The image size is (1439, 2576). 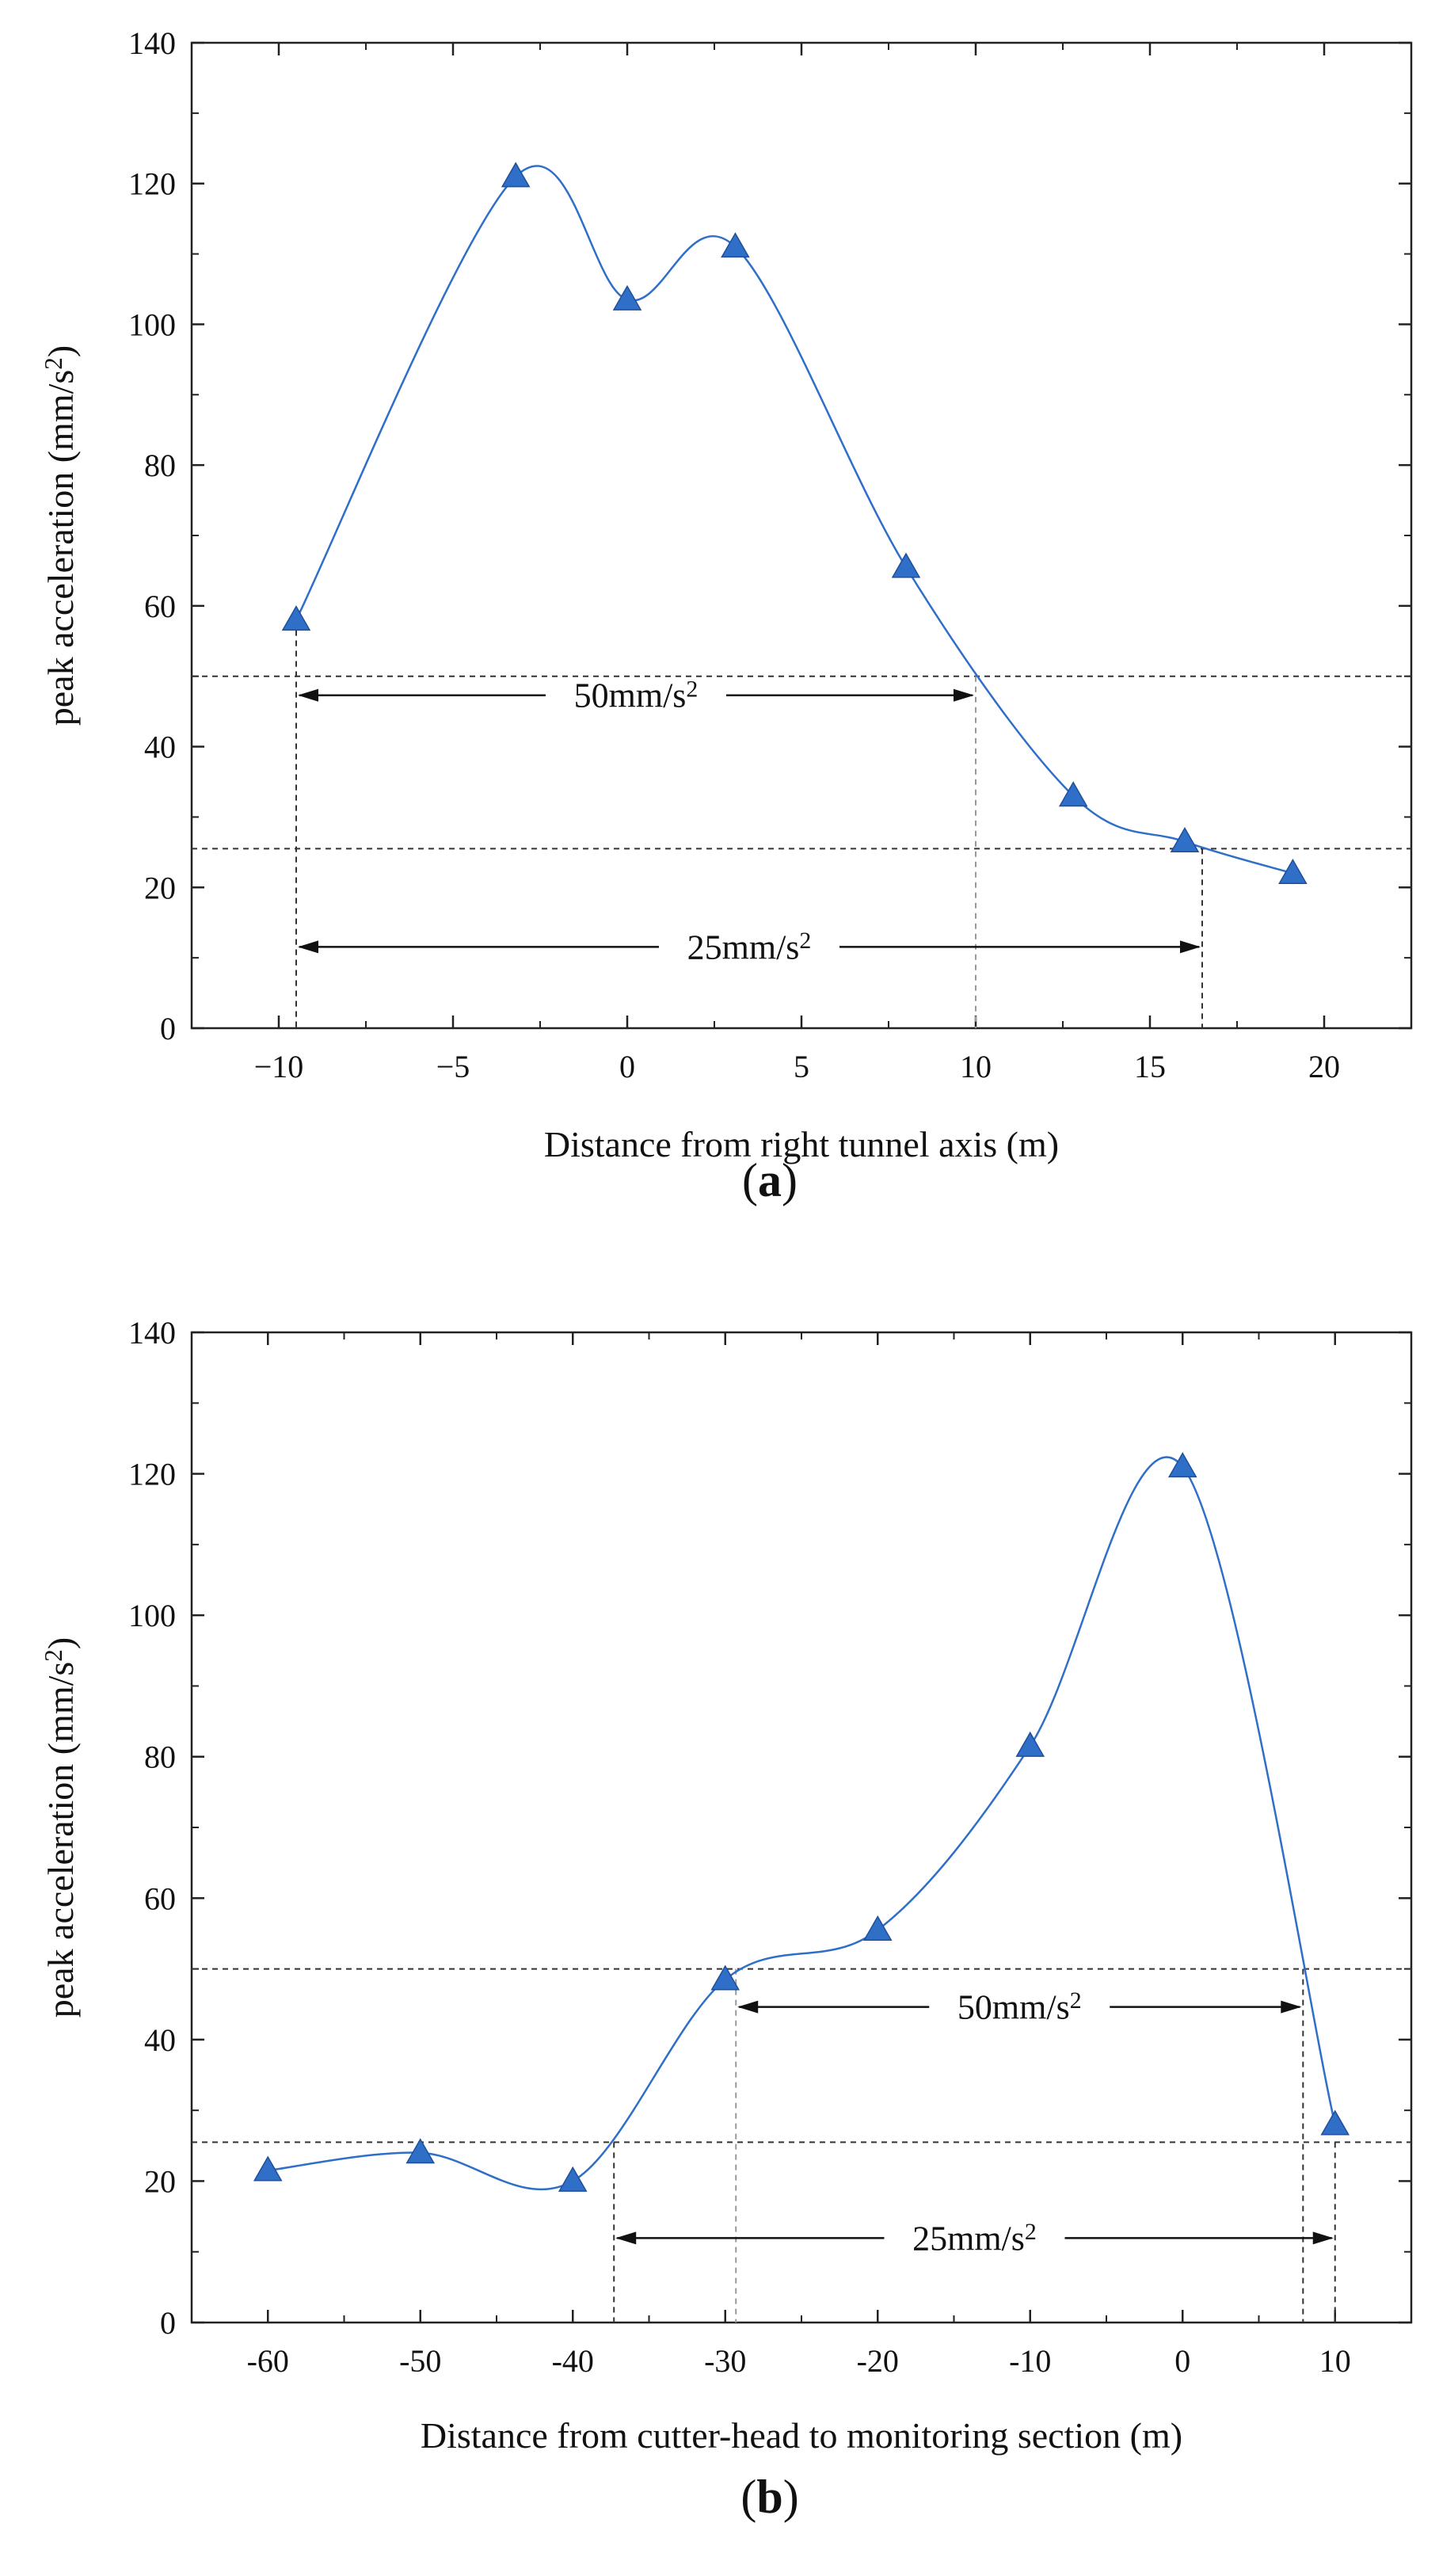 What do you see at coordinates (790, 1180) in the screenshot?
I see `a-panel-label-close: )` at bounding box center [790, 1180].